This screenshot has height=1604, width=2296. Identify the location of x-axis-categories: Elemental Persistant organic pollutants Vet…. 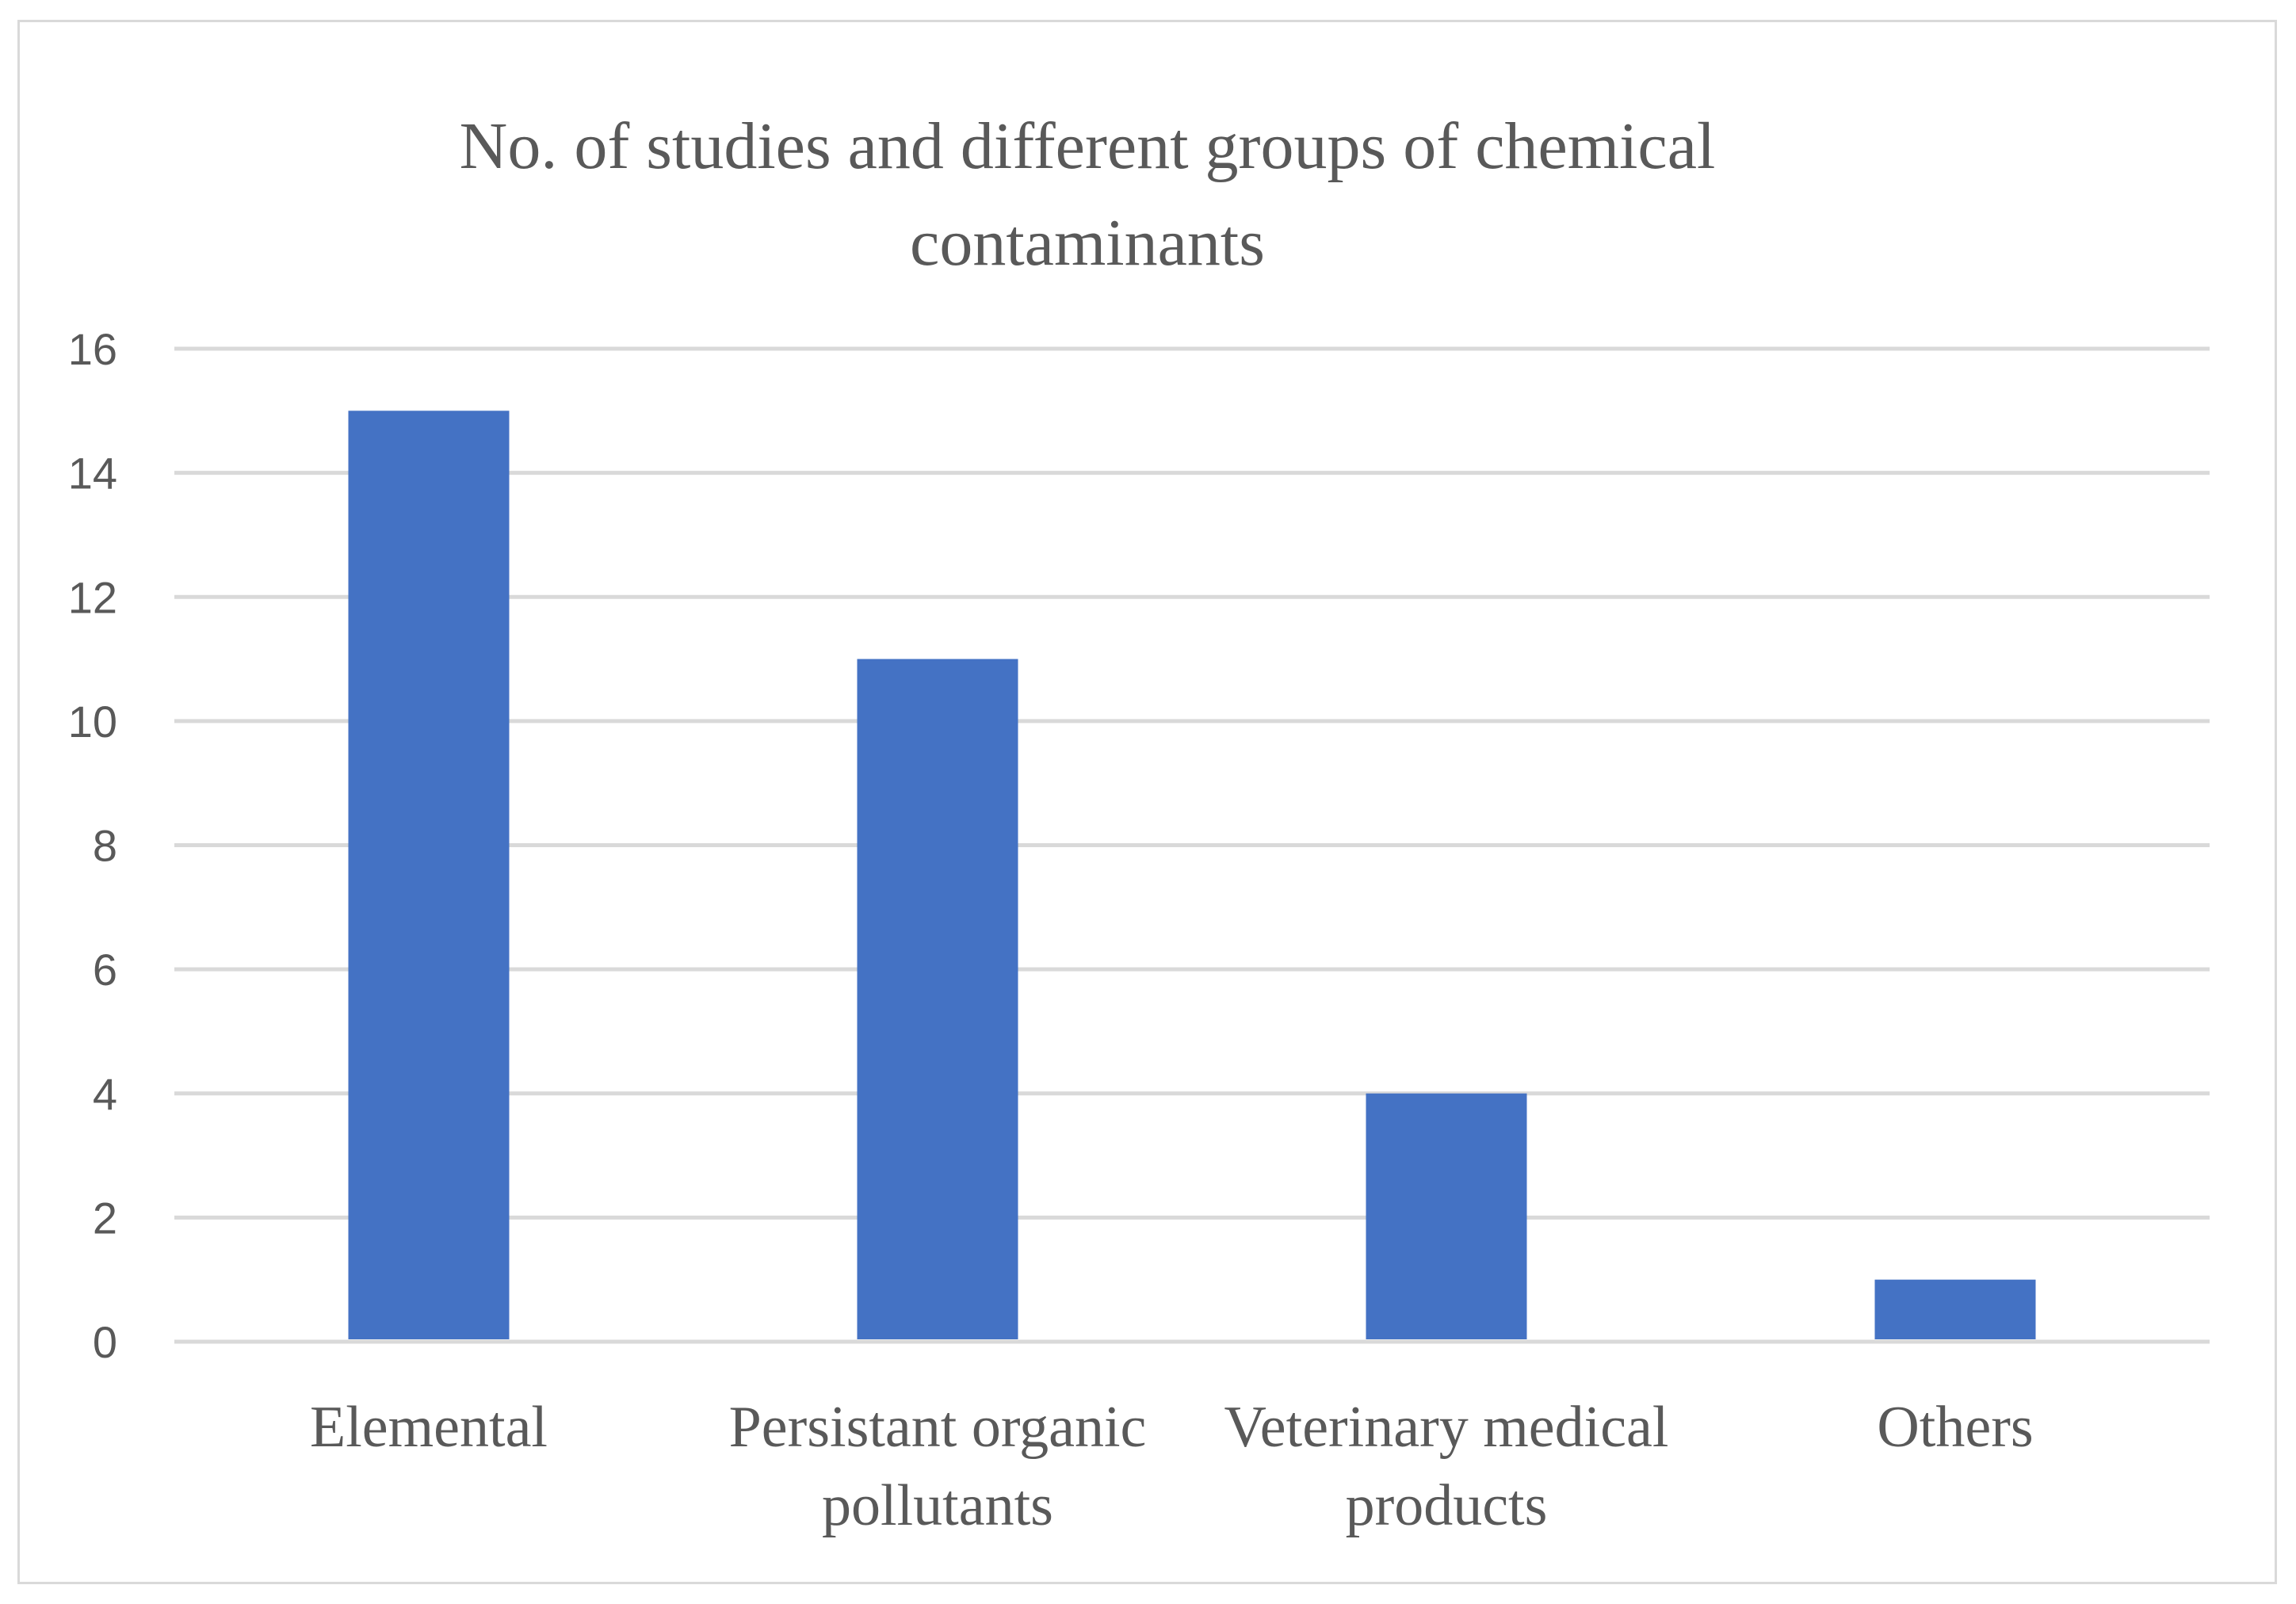
(1172, 1466).